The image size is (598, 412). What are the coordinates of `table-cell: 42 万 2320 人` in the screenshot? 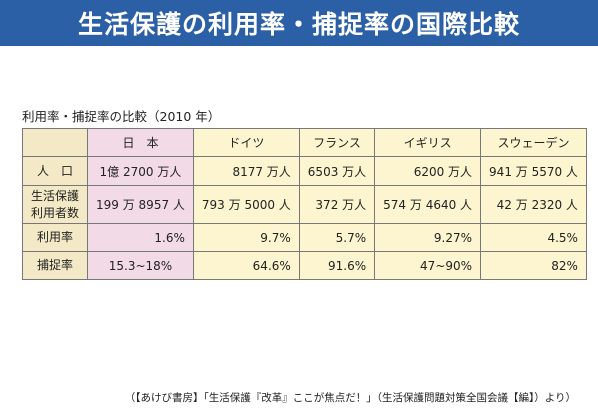 It's located at (533, 204).